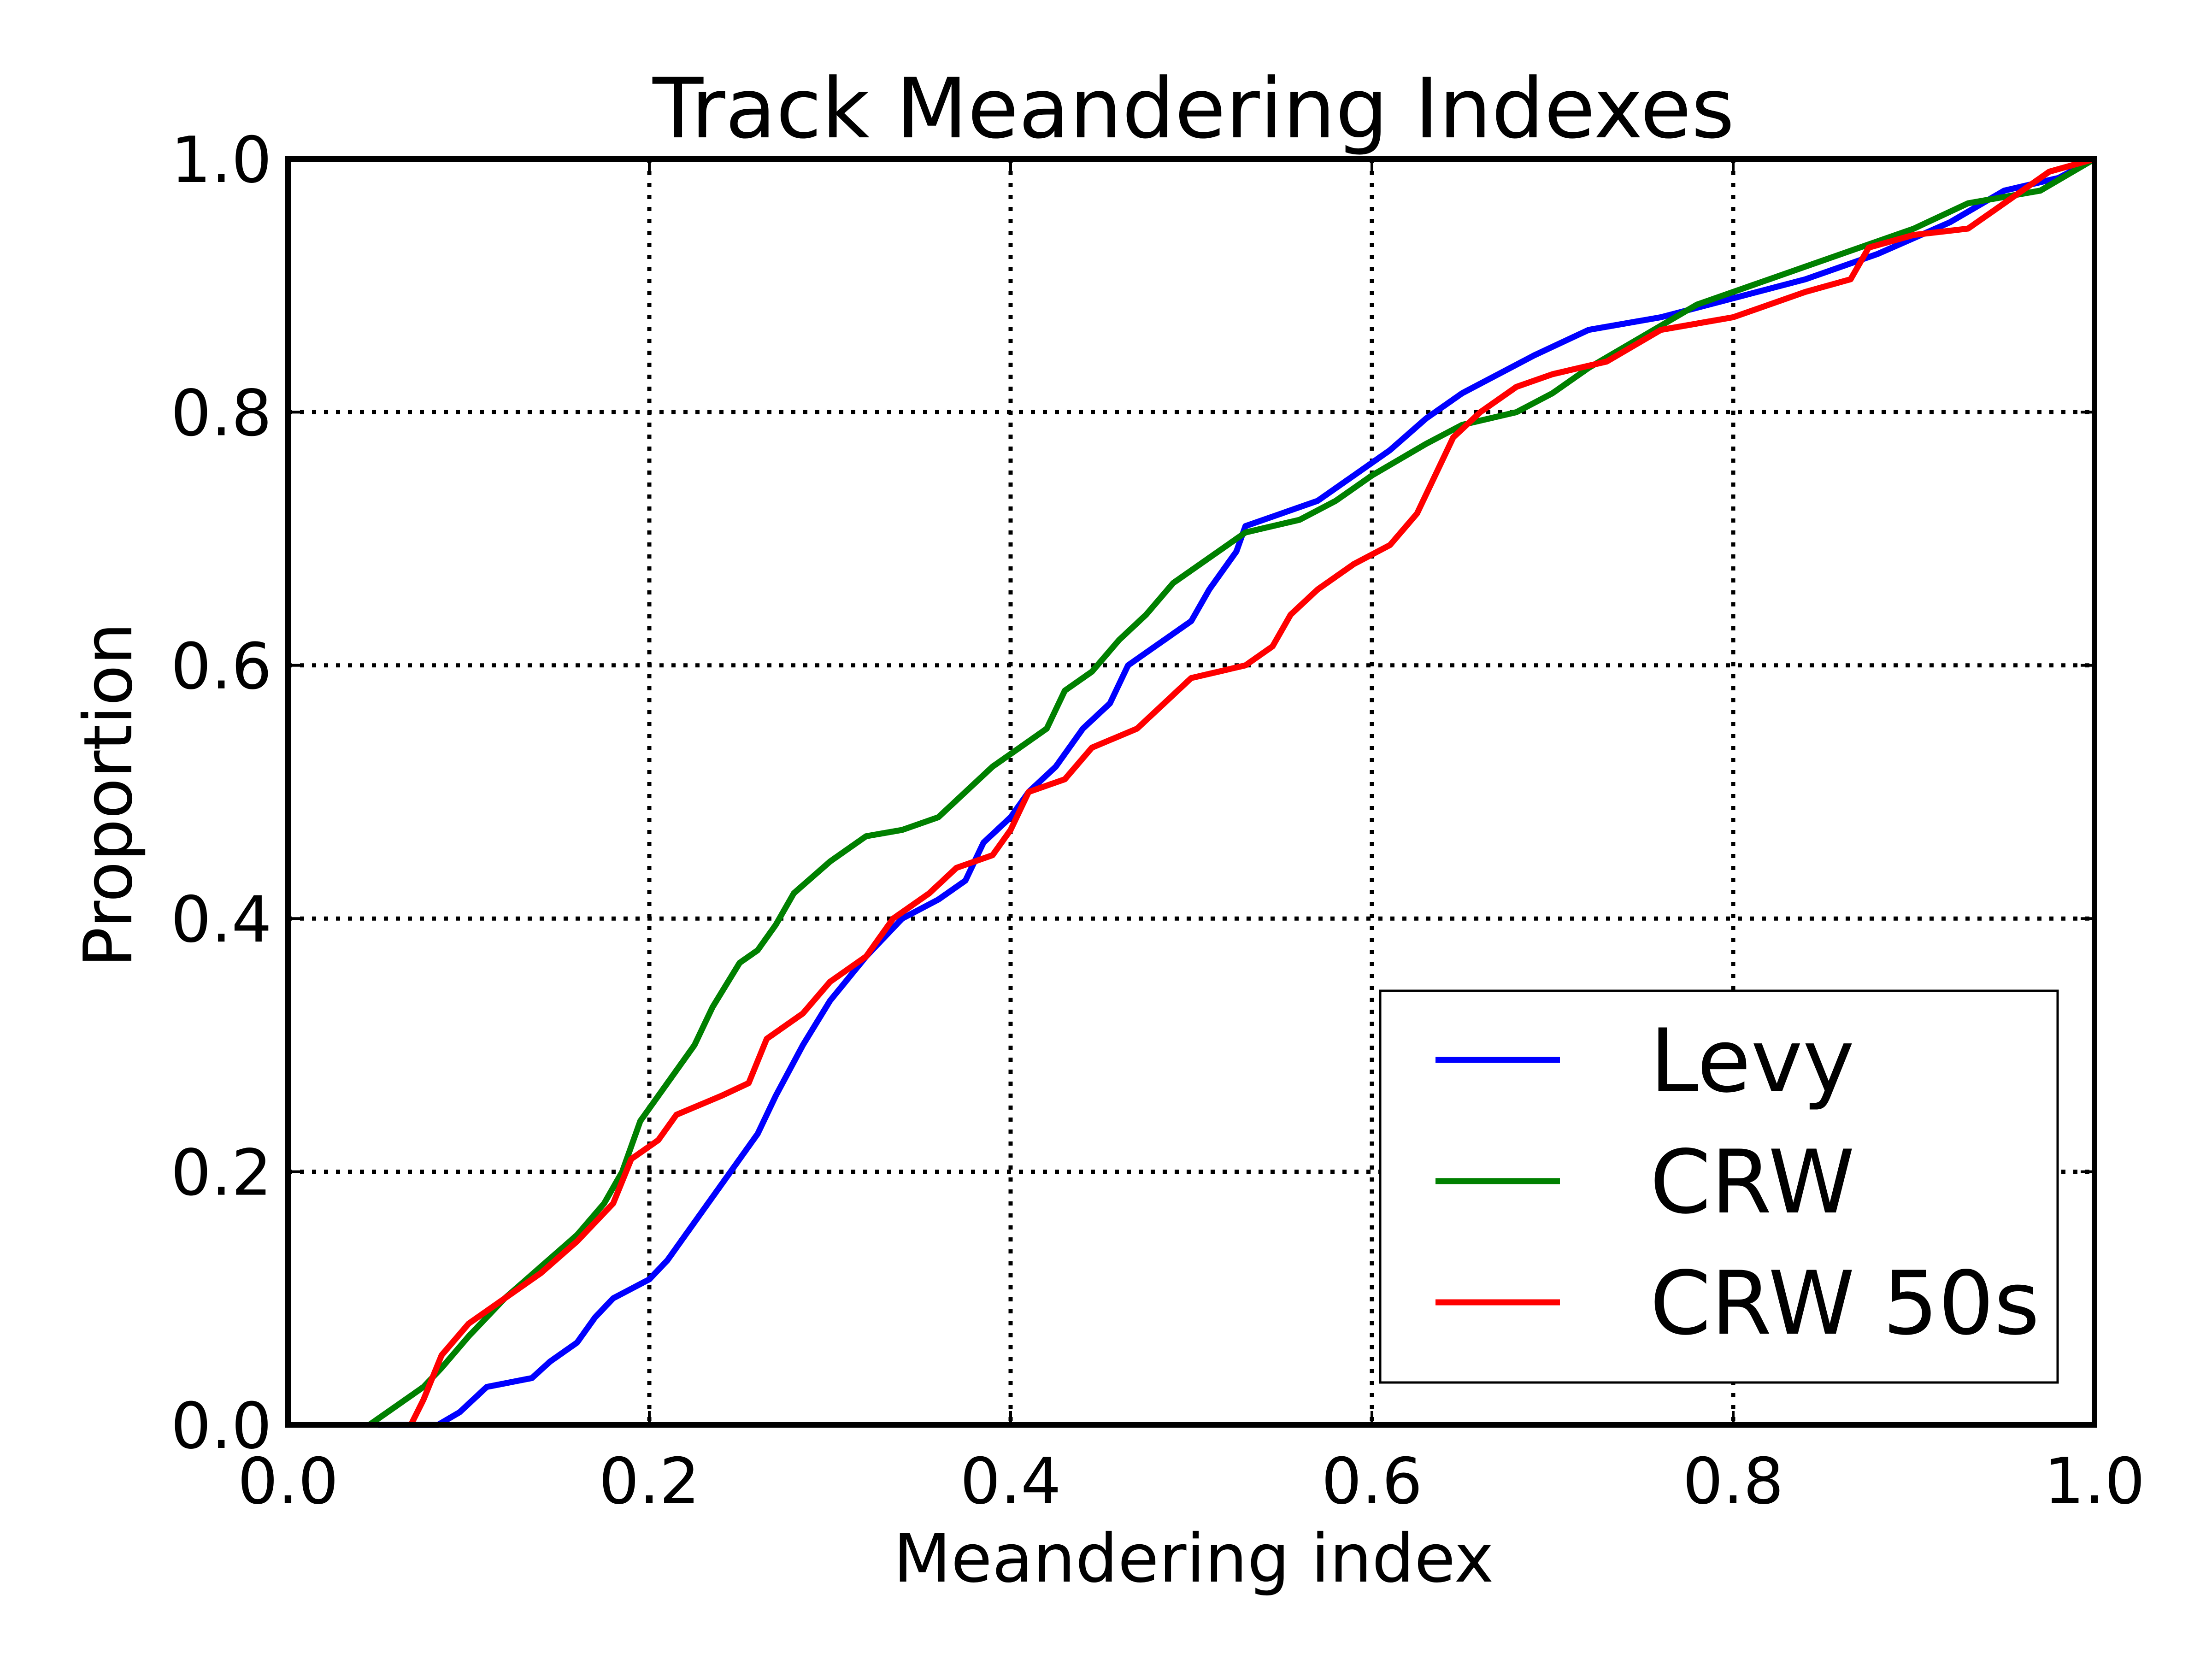  What do you see at coordinates (221, 413) in the screenshot?
I see `y-tick-label: 0.8` at bounding box center [221, 413].